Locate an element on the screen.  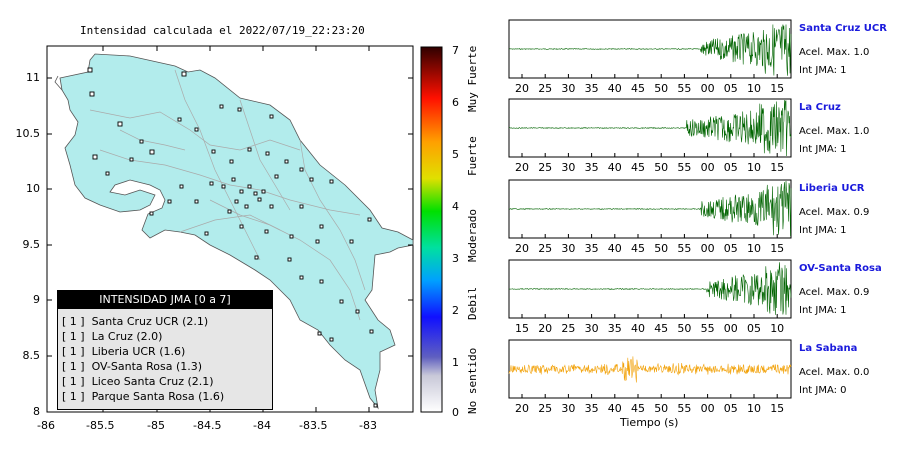
colorbar-category: Muy Fuerte is located at coordinates (472, 78).